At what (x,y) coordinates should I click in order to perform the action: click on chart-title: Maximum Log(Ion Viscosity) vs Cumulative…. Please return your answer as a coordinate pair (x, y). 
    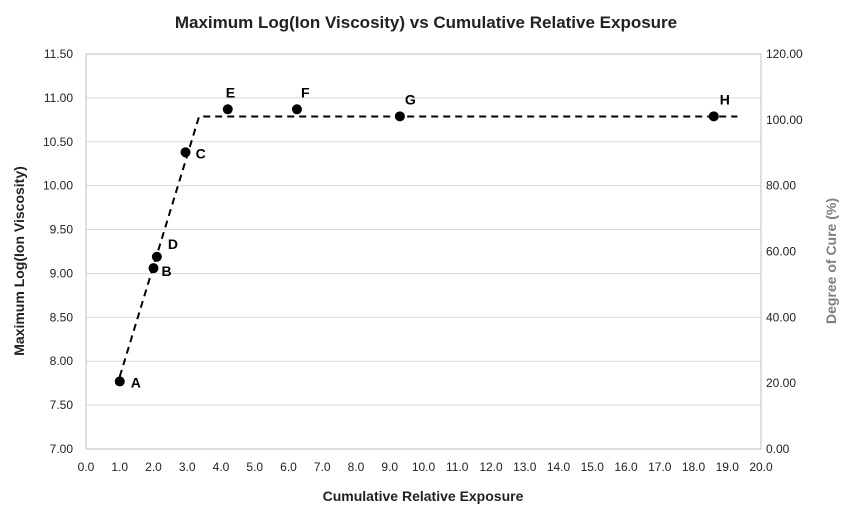
    Looking at the image, I should click on (426, 22).